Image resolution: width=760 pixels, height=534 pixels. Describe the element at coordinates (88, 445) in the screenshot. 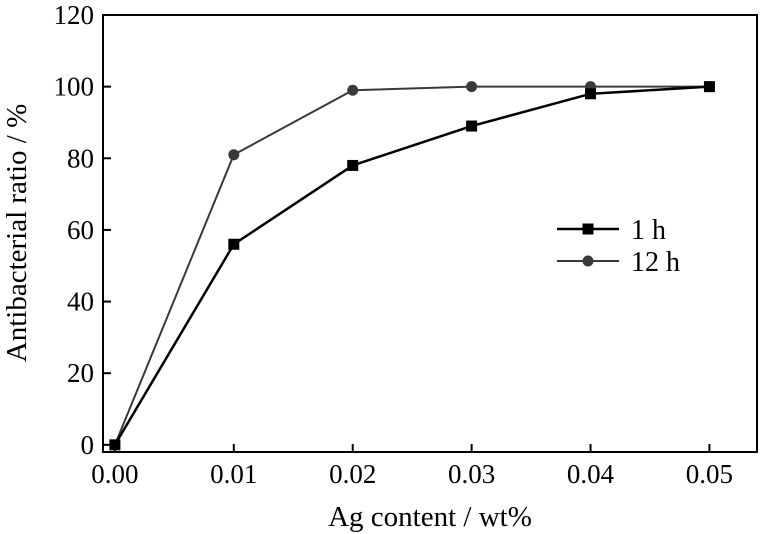

I see `y-tick-label: 0` at that location.